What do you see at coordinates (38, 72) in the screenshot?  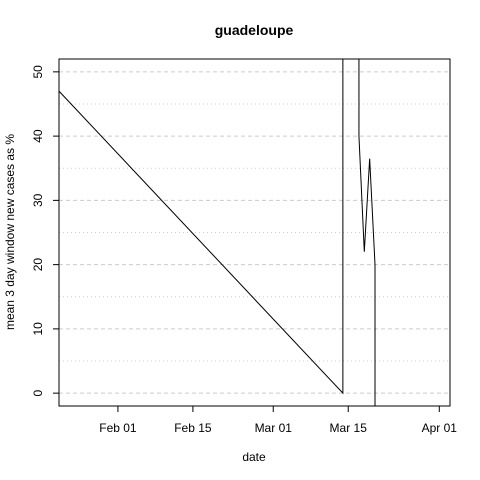 I see `y-tick-label: 50` at bounding box center [38, 72].